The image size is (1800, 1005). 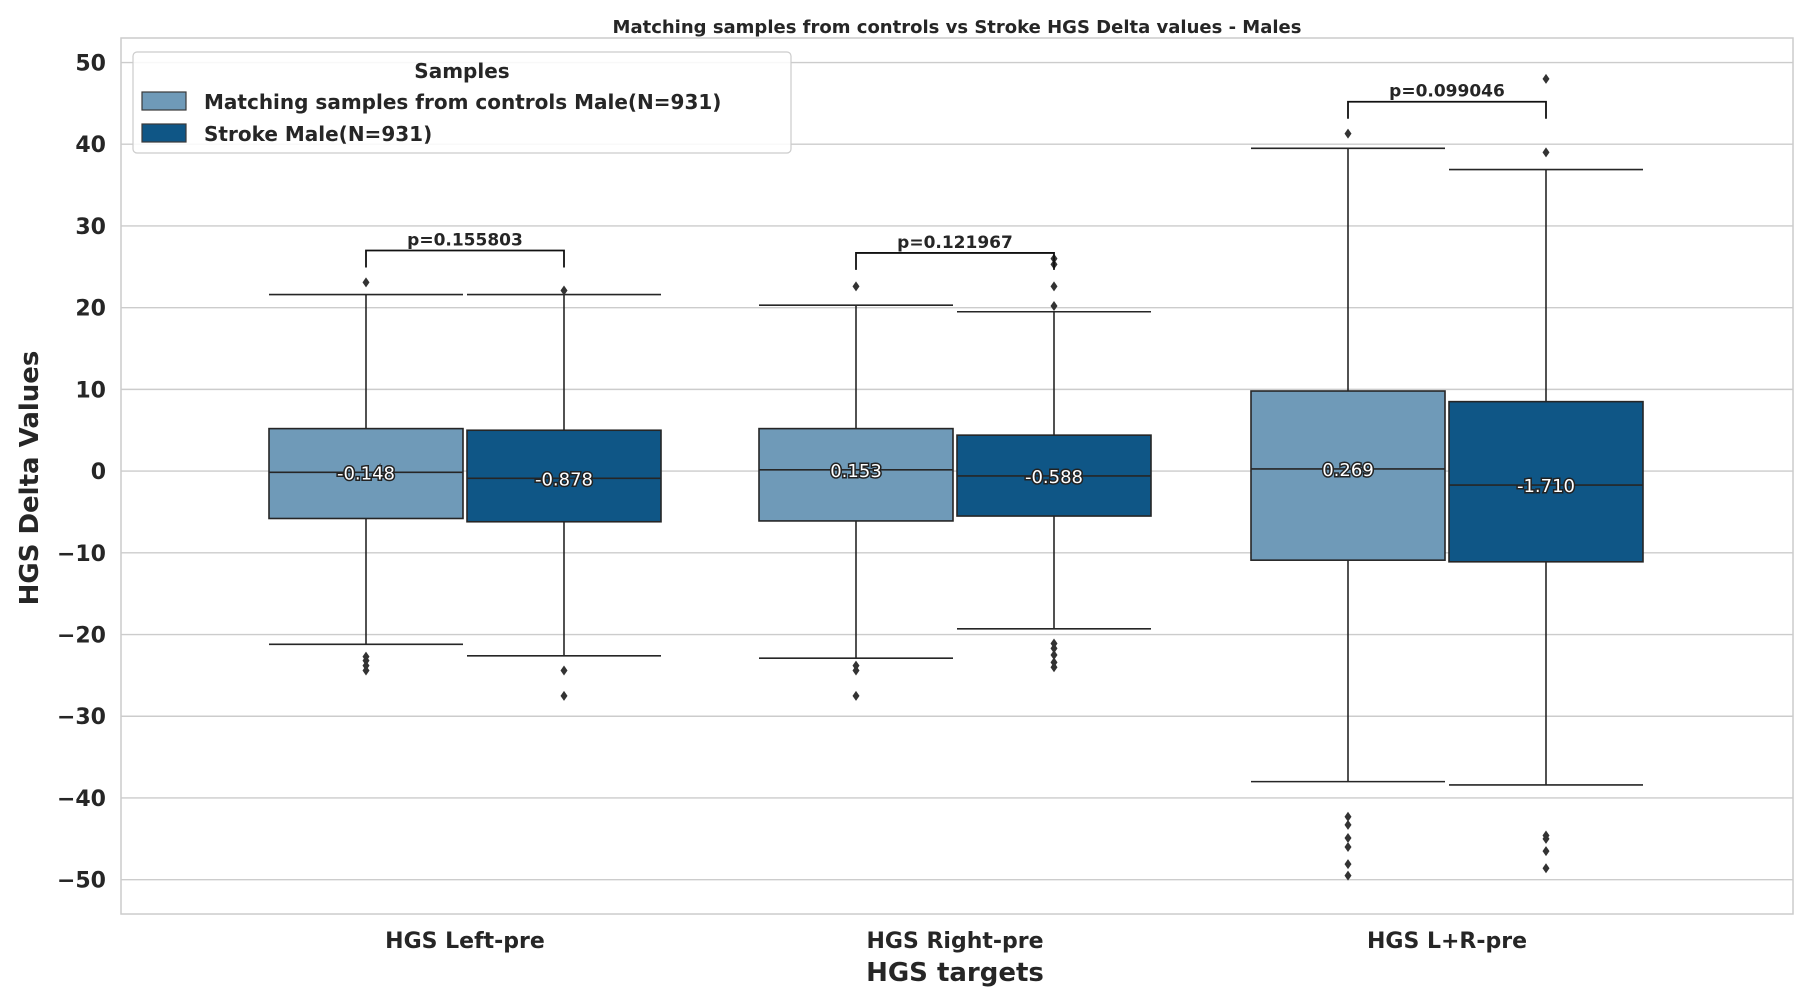 What do you see at coordinates (164, 101) in the screenshot?
I see `legend-swatch-controls` at bounding box center [164, 101].